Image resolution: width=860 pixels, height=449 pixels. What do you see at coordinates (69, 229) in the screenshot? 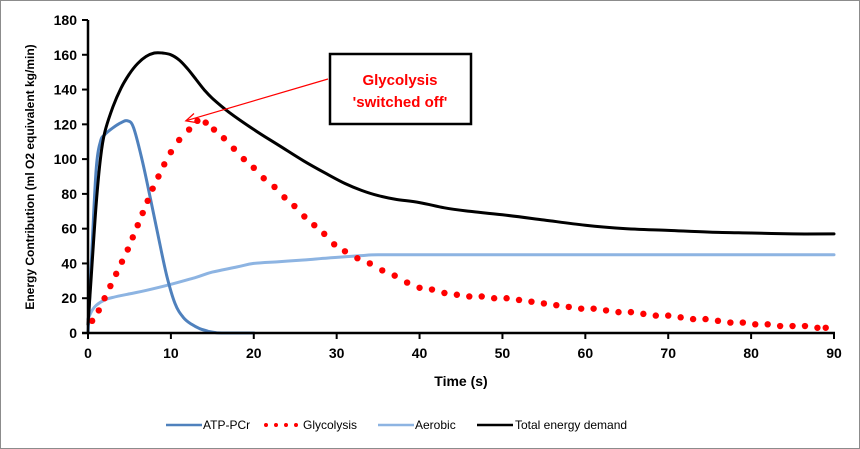
I see `y-tick-label: 60` at bounding box center [69, 229].